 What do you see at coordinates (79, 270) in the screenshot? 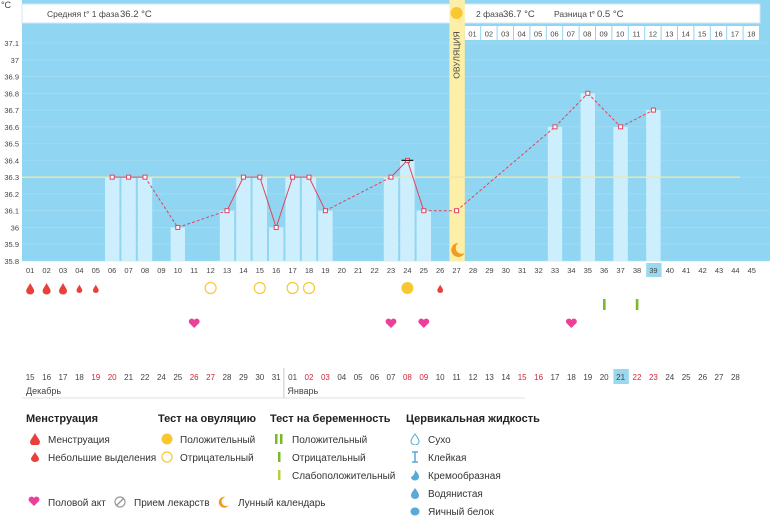
I see `cycle-day-label: 04` at bounding box center [79, 270].